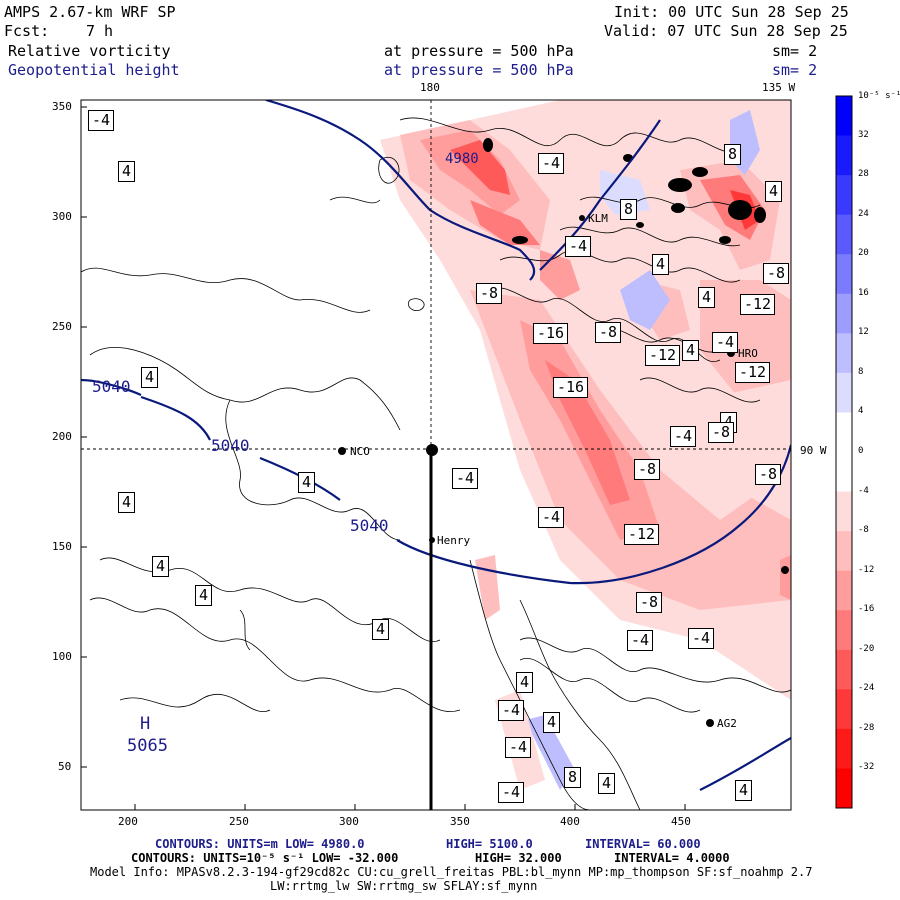  Describe the element at coordinates (62, 656) in the screenshot. I see `y-tick-label: 100` at that location.